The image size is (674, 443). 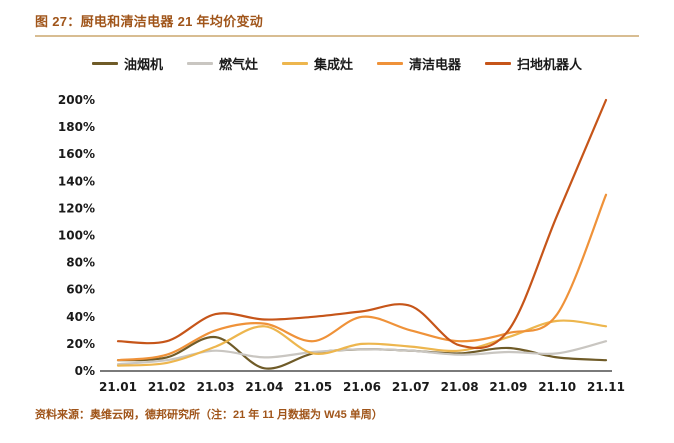 I want to click on legend-item-integrated-stove: 集成灶, so click(x=317, y=63).